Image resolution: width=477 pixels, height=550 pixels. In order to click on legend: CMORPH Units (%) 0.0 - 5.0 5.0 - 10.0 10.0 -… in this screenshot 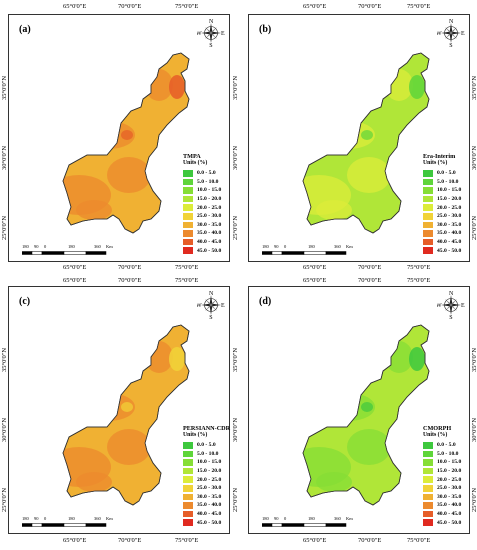, I will do `click(450, 476)`.